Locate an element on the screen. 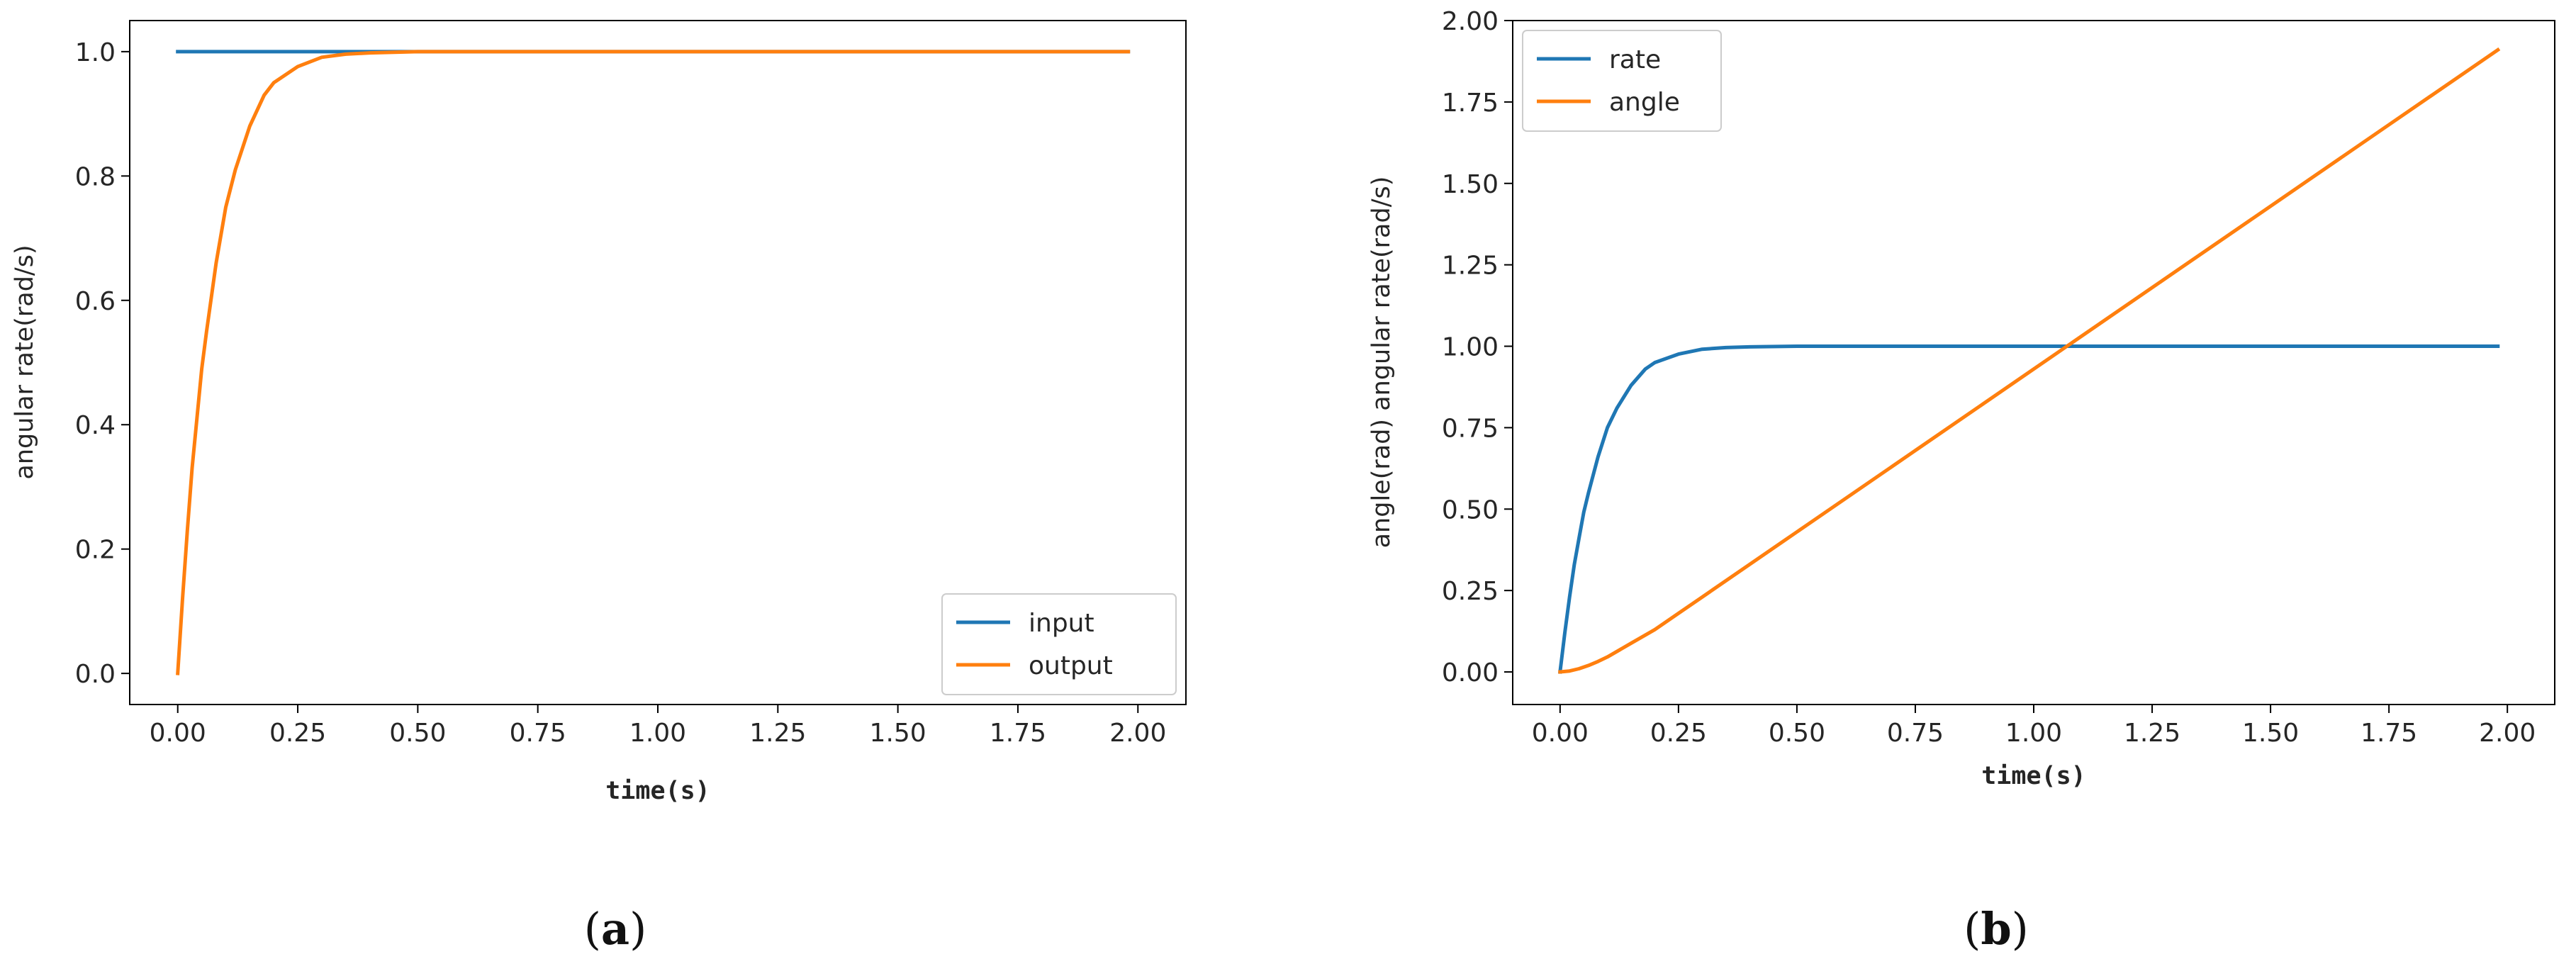 This screenshot has height=971, width=2576. panel-b-y-tick-label: 0.75 is located at coordinates (1471, 428).